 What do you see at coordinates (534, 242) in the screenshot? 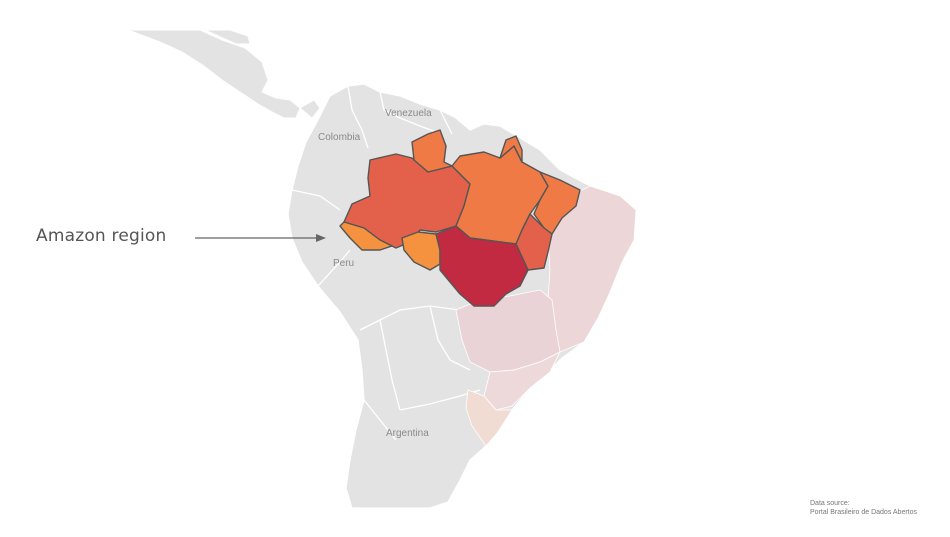
I see `region-tocantins` at bounding box center [534, 242].